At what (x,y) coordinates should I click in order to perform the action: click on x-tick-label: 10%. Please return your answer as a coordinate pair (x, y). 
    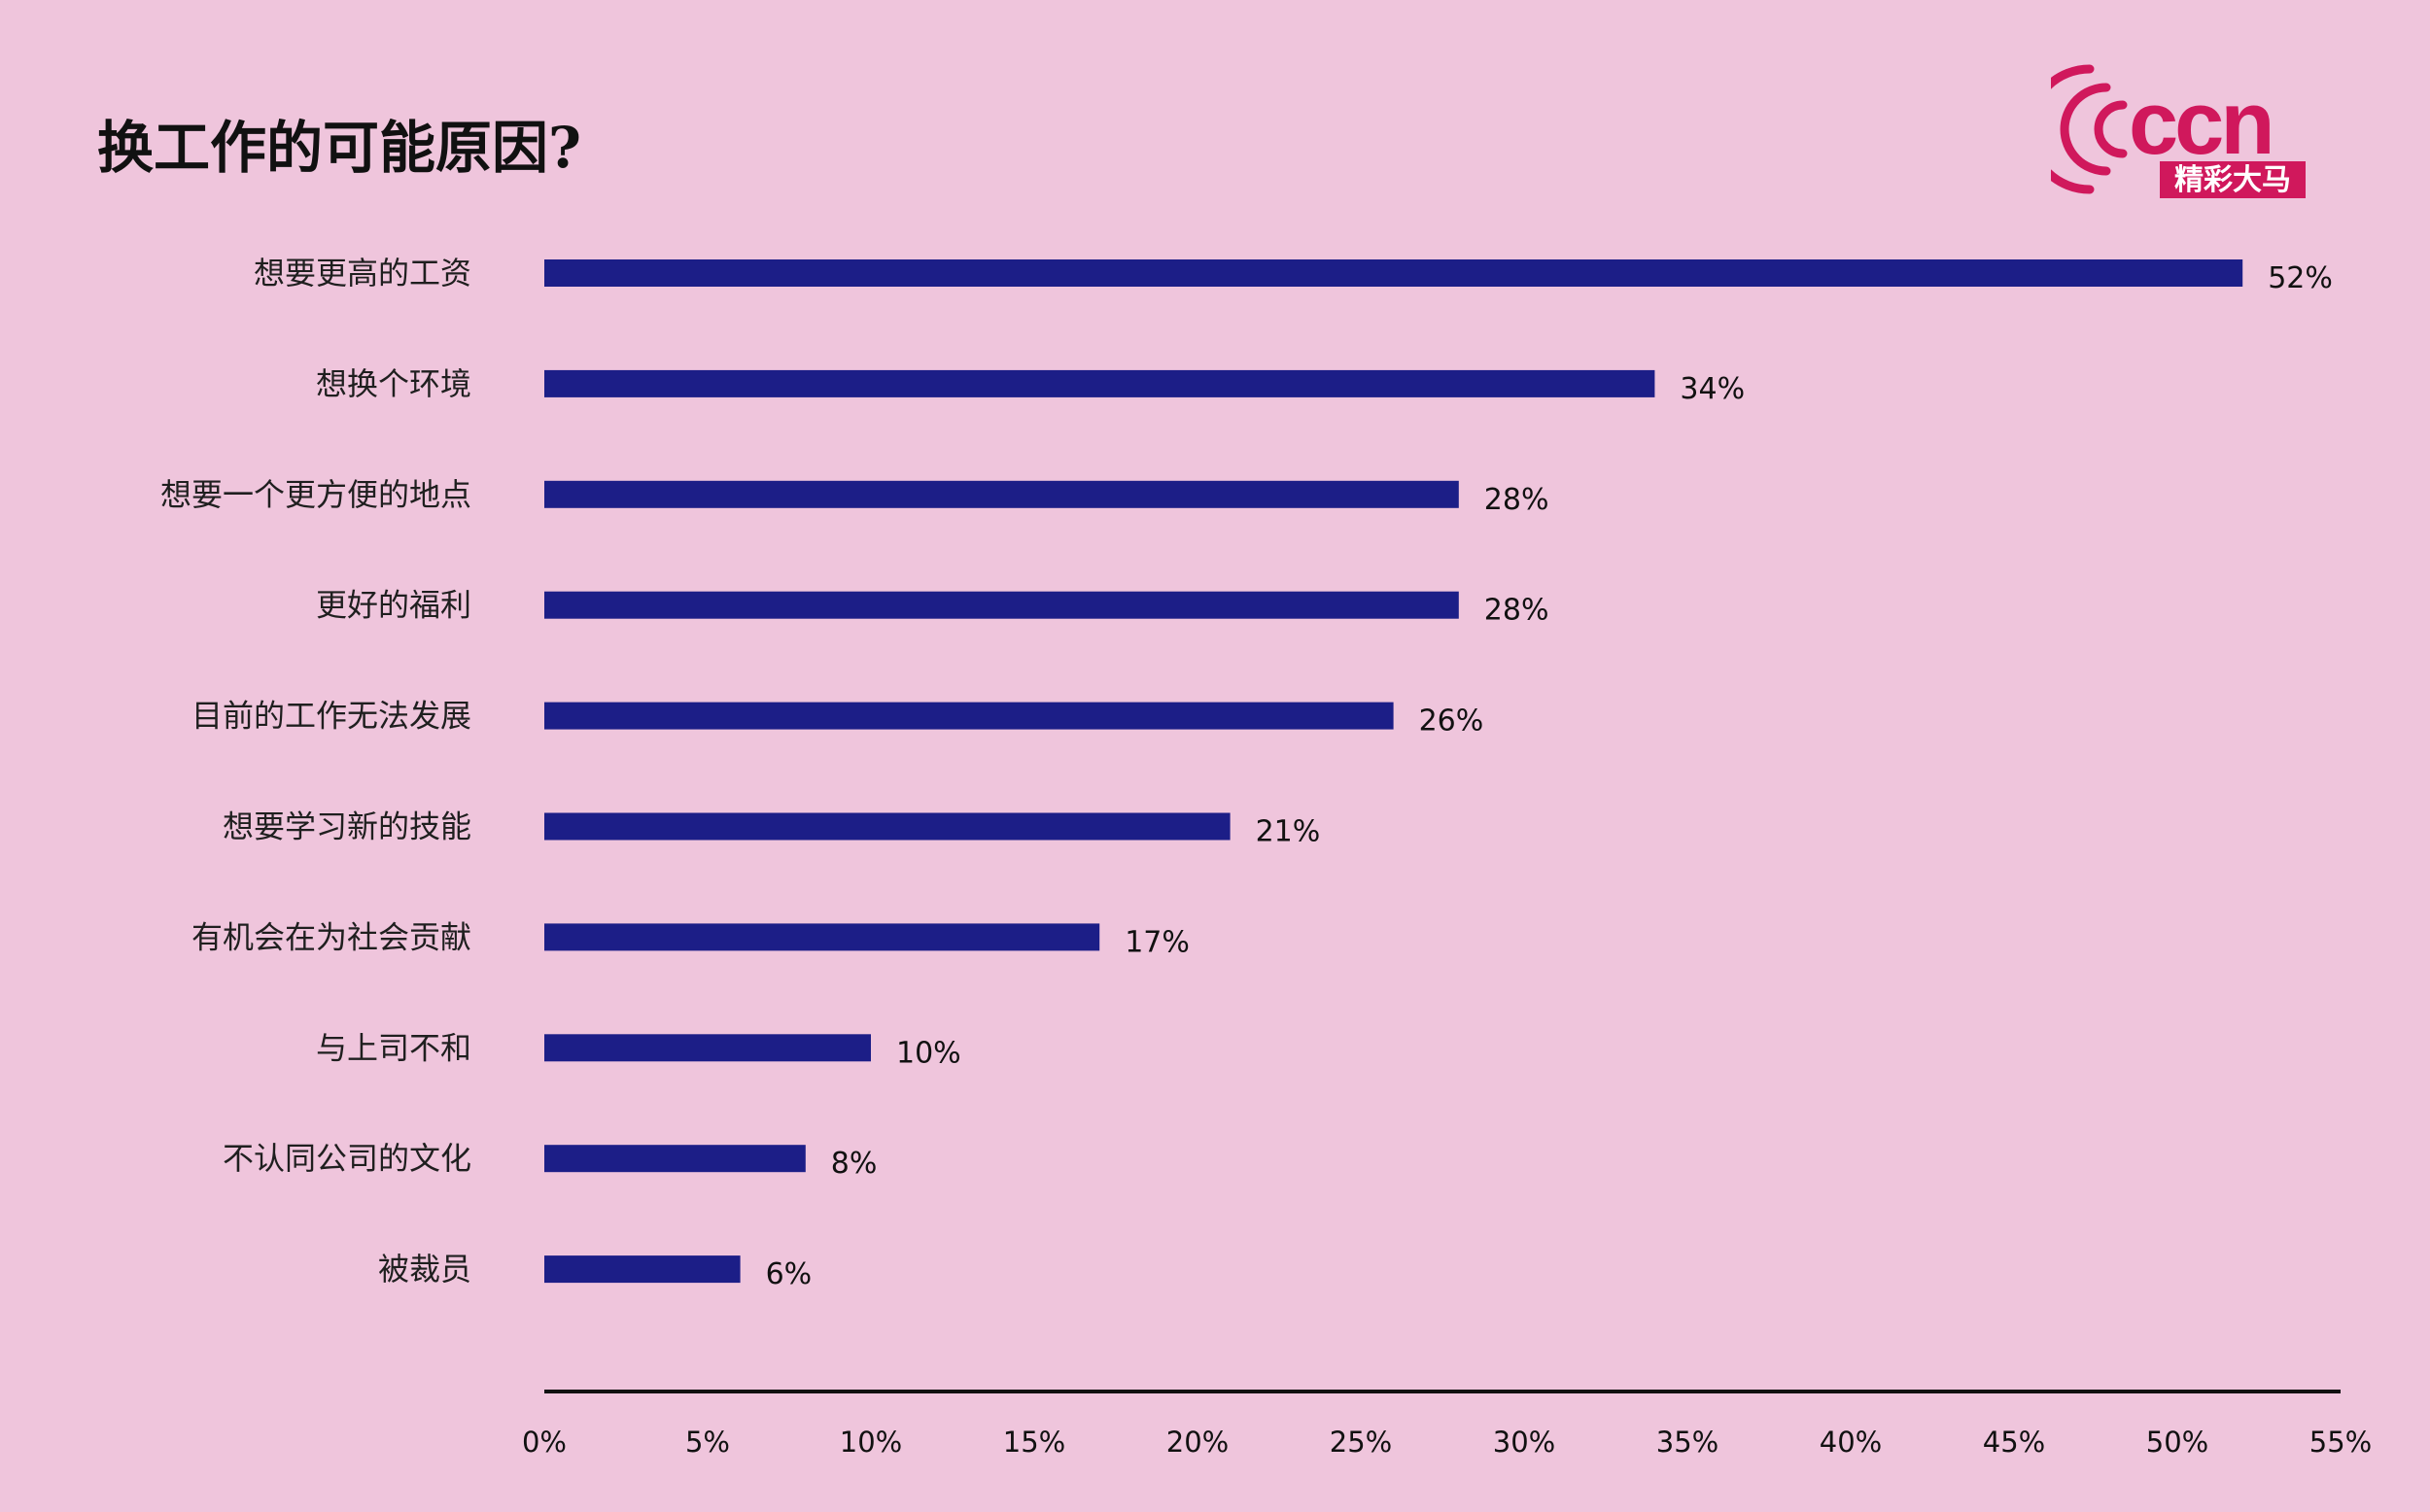
    Looking at the image, I should click on (871, 1442).